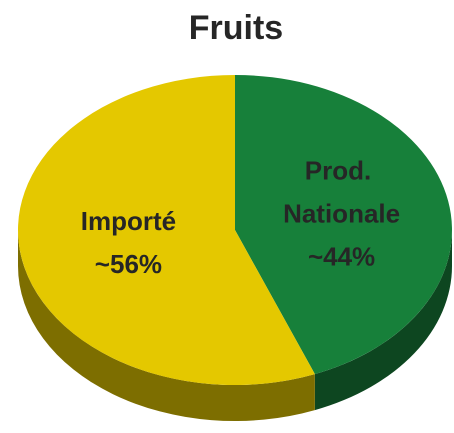 The height and width of the screenshot is (433, 454). Describe the element at coordinates (341, 256) in the screenshot. I see `slice-value-label: ~44%` at that location.